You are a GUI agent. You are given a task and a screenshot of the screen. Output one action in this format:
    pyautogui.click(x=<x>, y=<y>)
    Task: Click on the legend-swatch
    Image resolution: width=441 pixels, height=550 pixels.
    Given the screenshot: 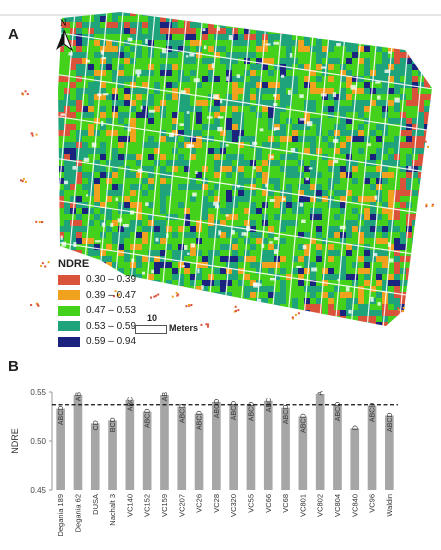 What is the action you would take?
    pyautogui.click(x=69, y=326)
    